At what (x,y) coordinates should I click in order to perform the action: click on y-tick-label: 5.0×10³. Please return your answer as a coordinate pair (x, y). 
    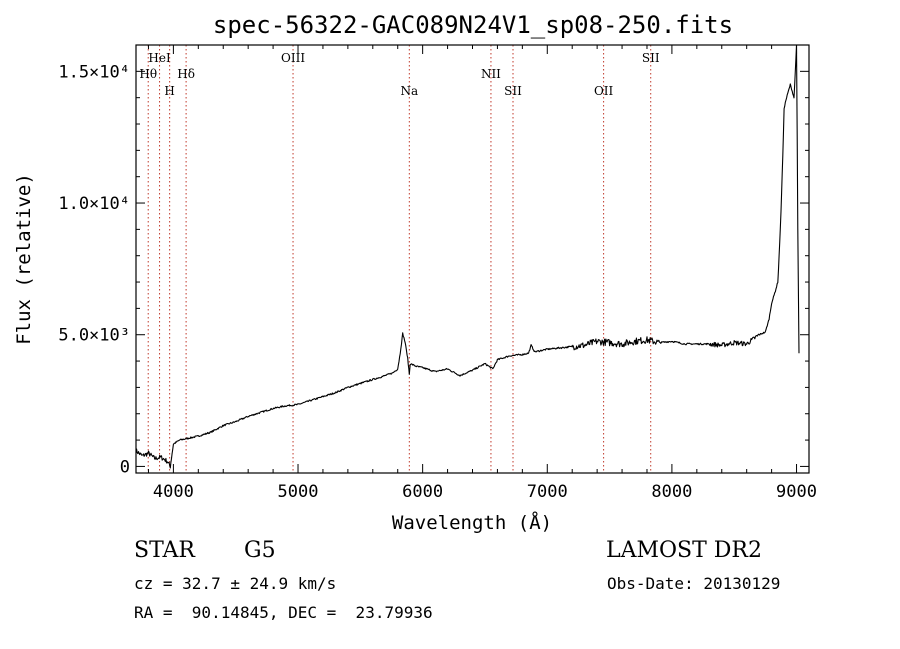
    Looking at the image, I should click on (94, 336).